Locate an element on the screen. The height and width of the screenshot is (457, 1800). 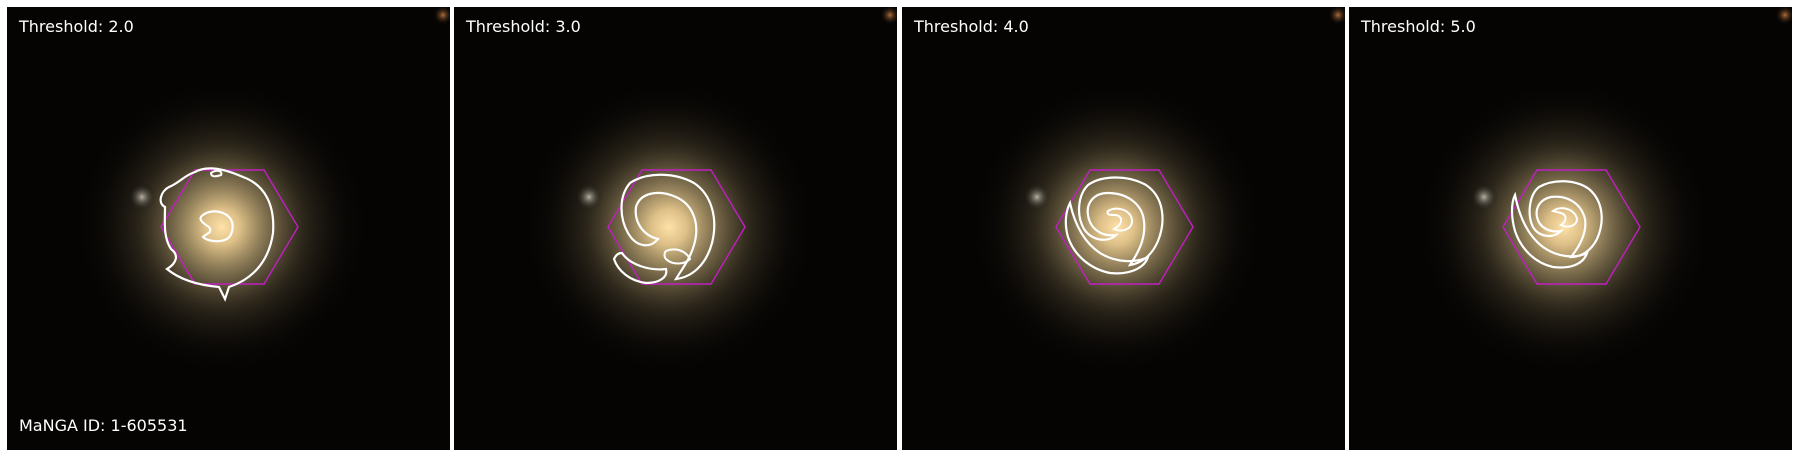
threshold-label: Threshold: 4.0 is located at coordinates (971, 26).